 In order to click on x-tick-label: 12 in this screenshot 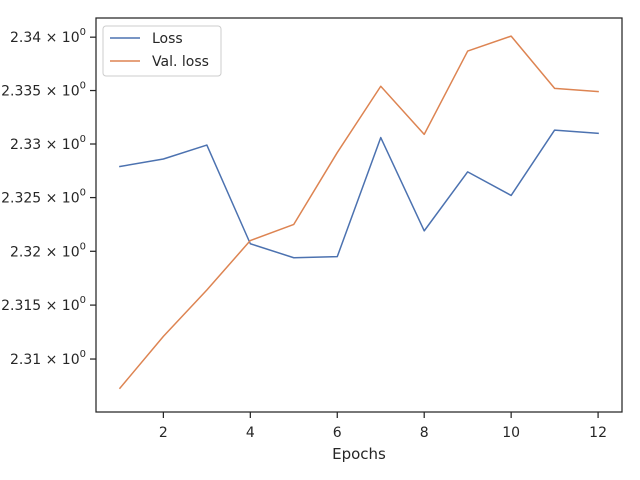, I will do `click(598, 433)`.